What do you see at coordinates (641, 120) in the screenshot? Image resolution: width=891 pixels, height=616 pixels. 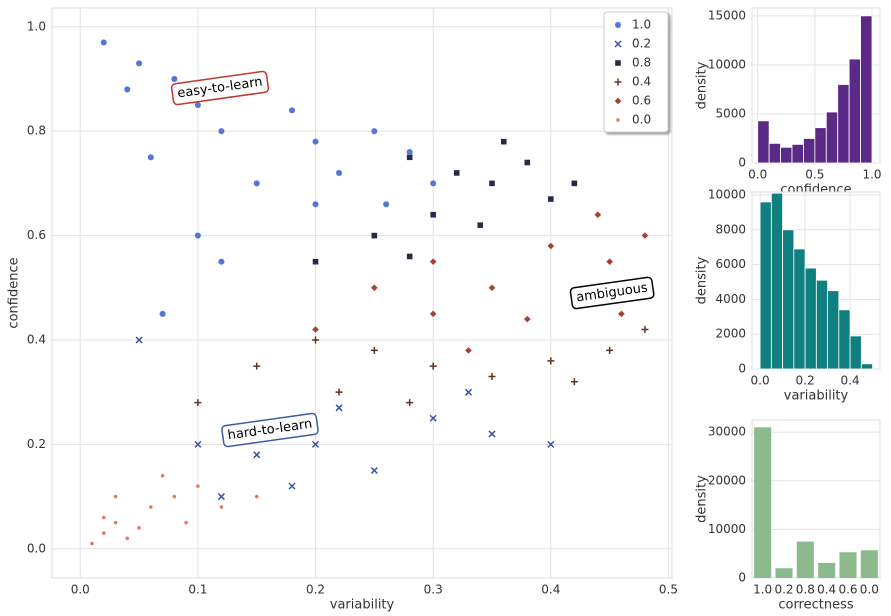 I see `legend-label: 0.0` at bounding box center [641, 120].